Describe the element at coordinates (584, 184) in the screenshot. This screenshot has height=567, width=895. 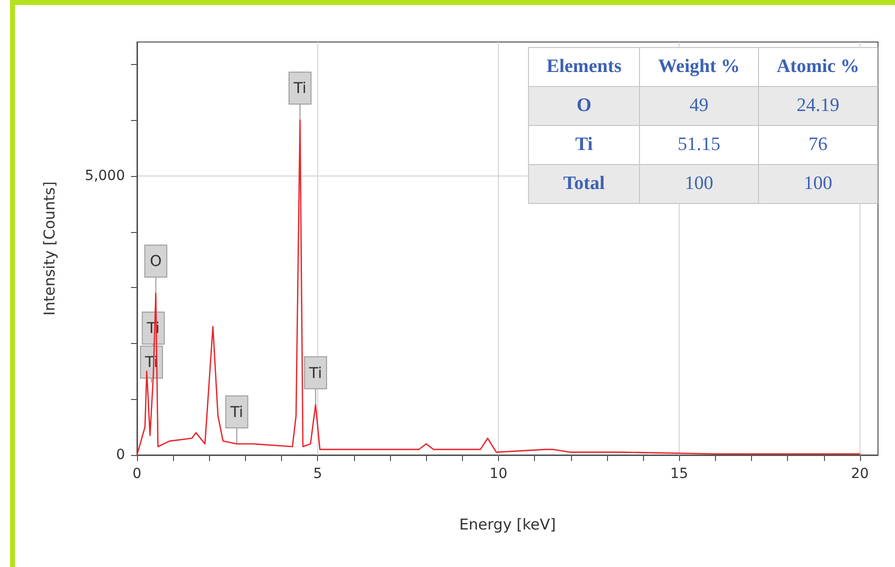
I see `annotation: Total` at that location.